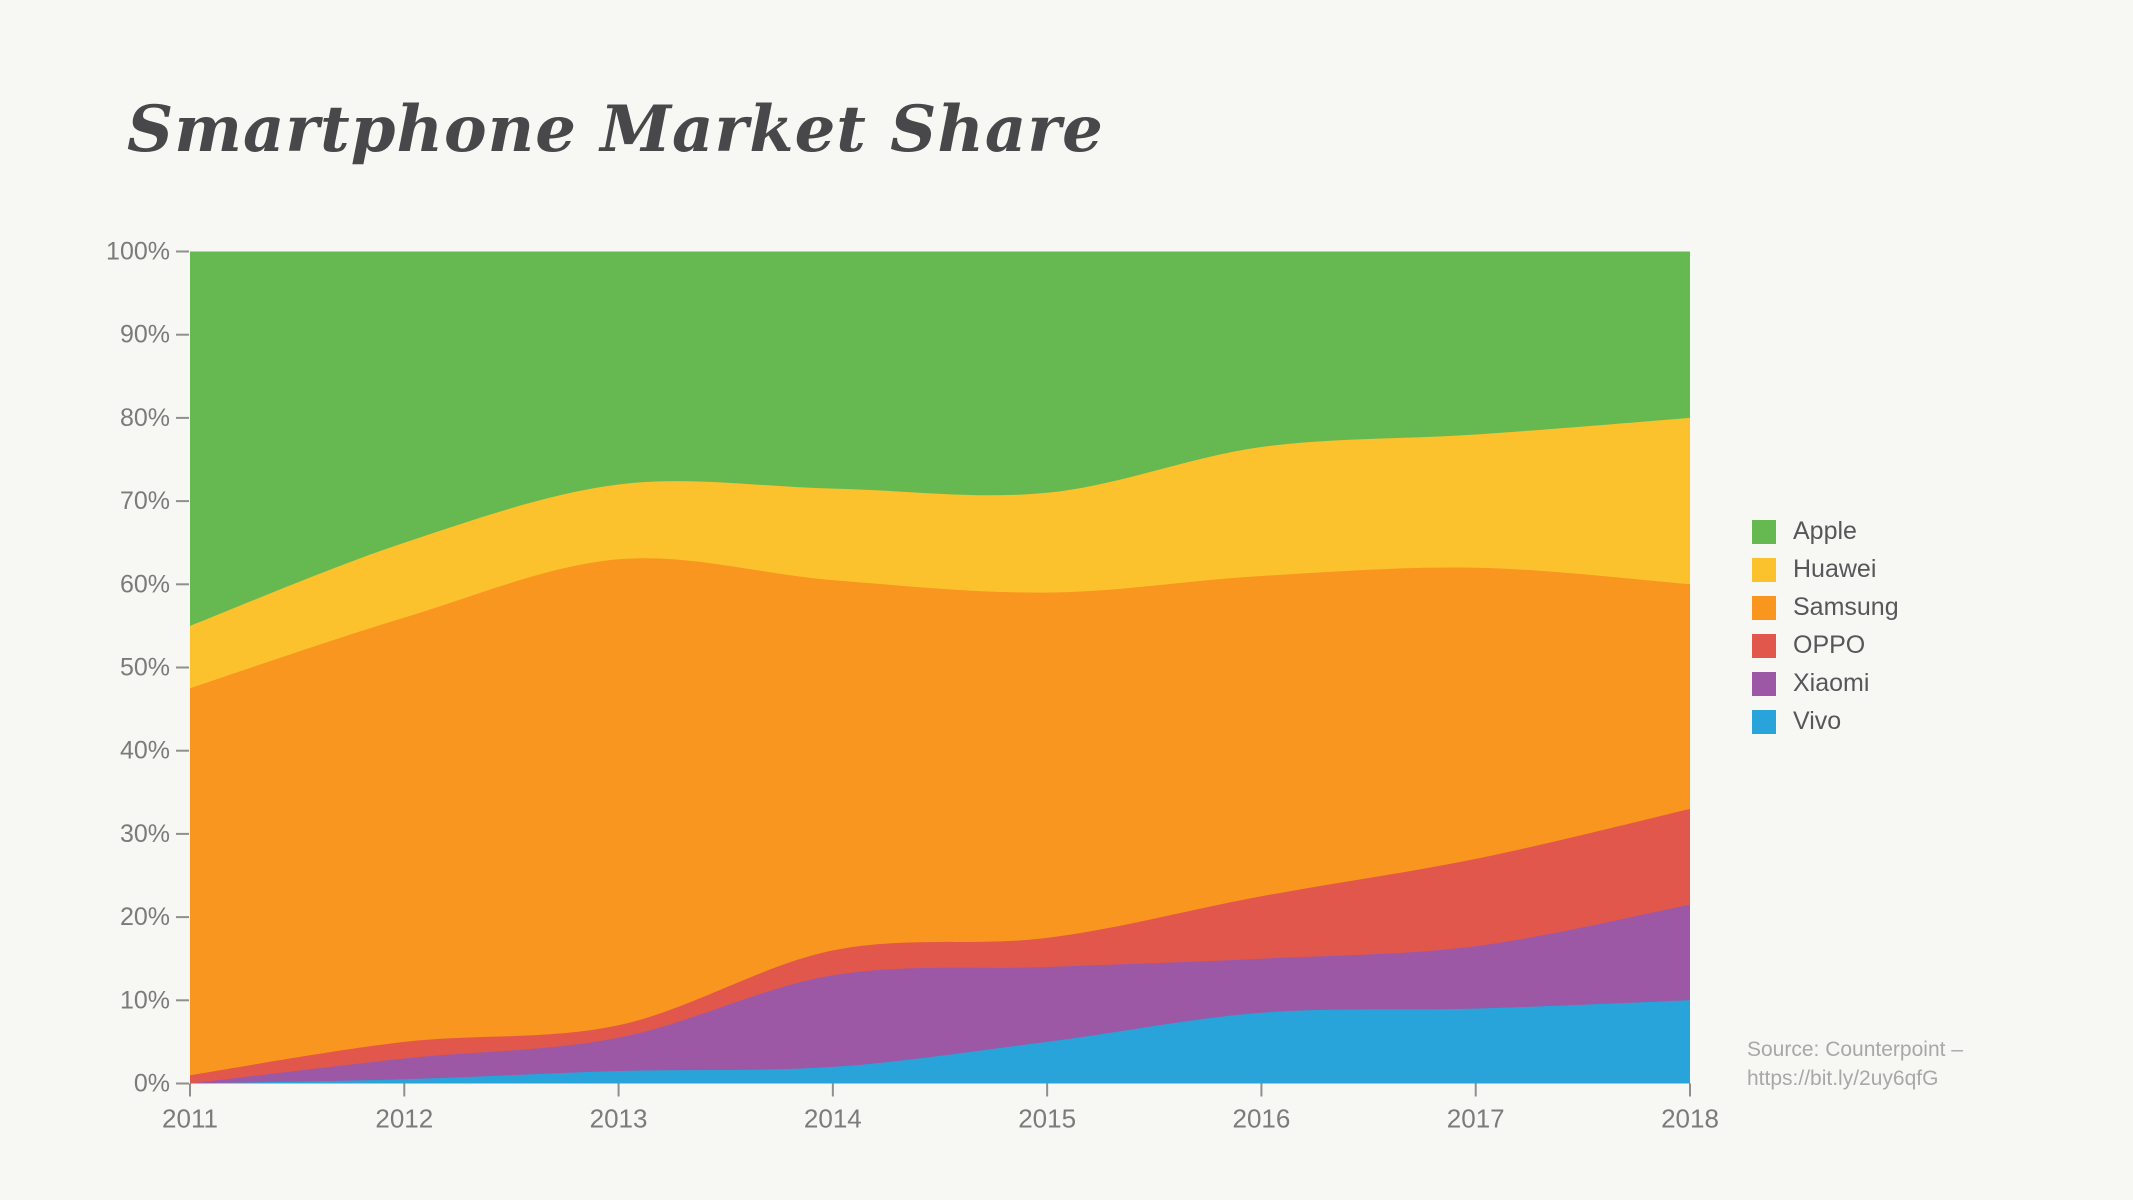 The image size is (2133, 1200). What do you see at coordinates (152, 1084) in the screenshot?
I see `y-axis-label: 0%` at bounding box center [152, 1084].